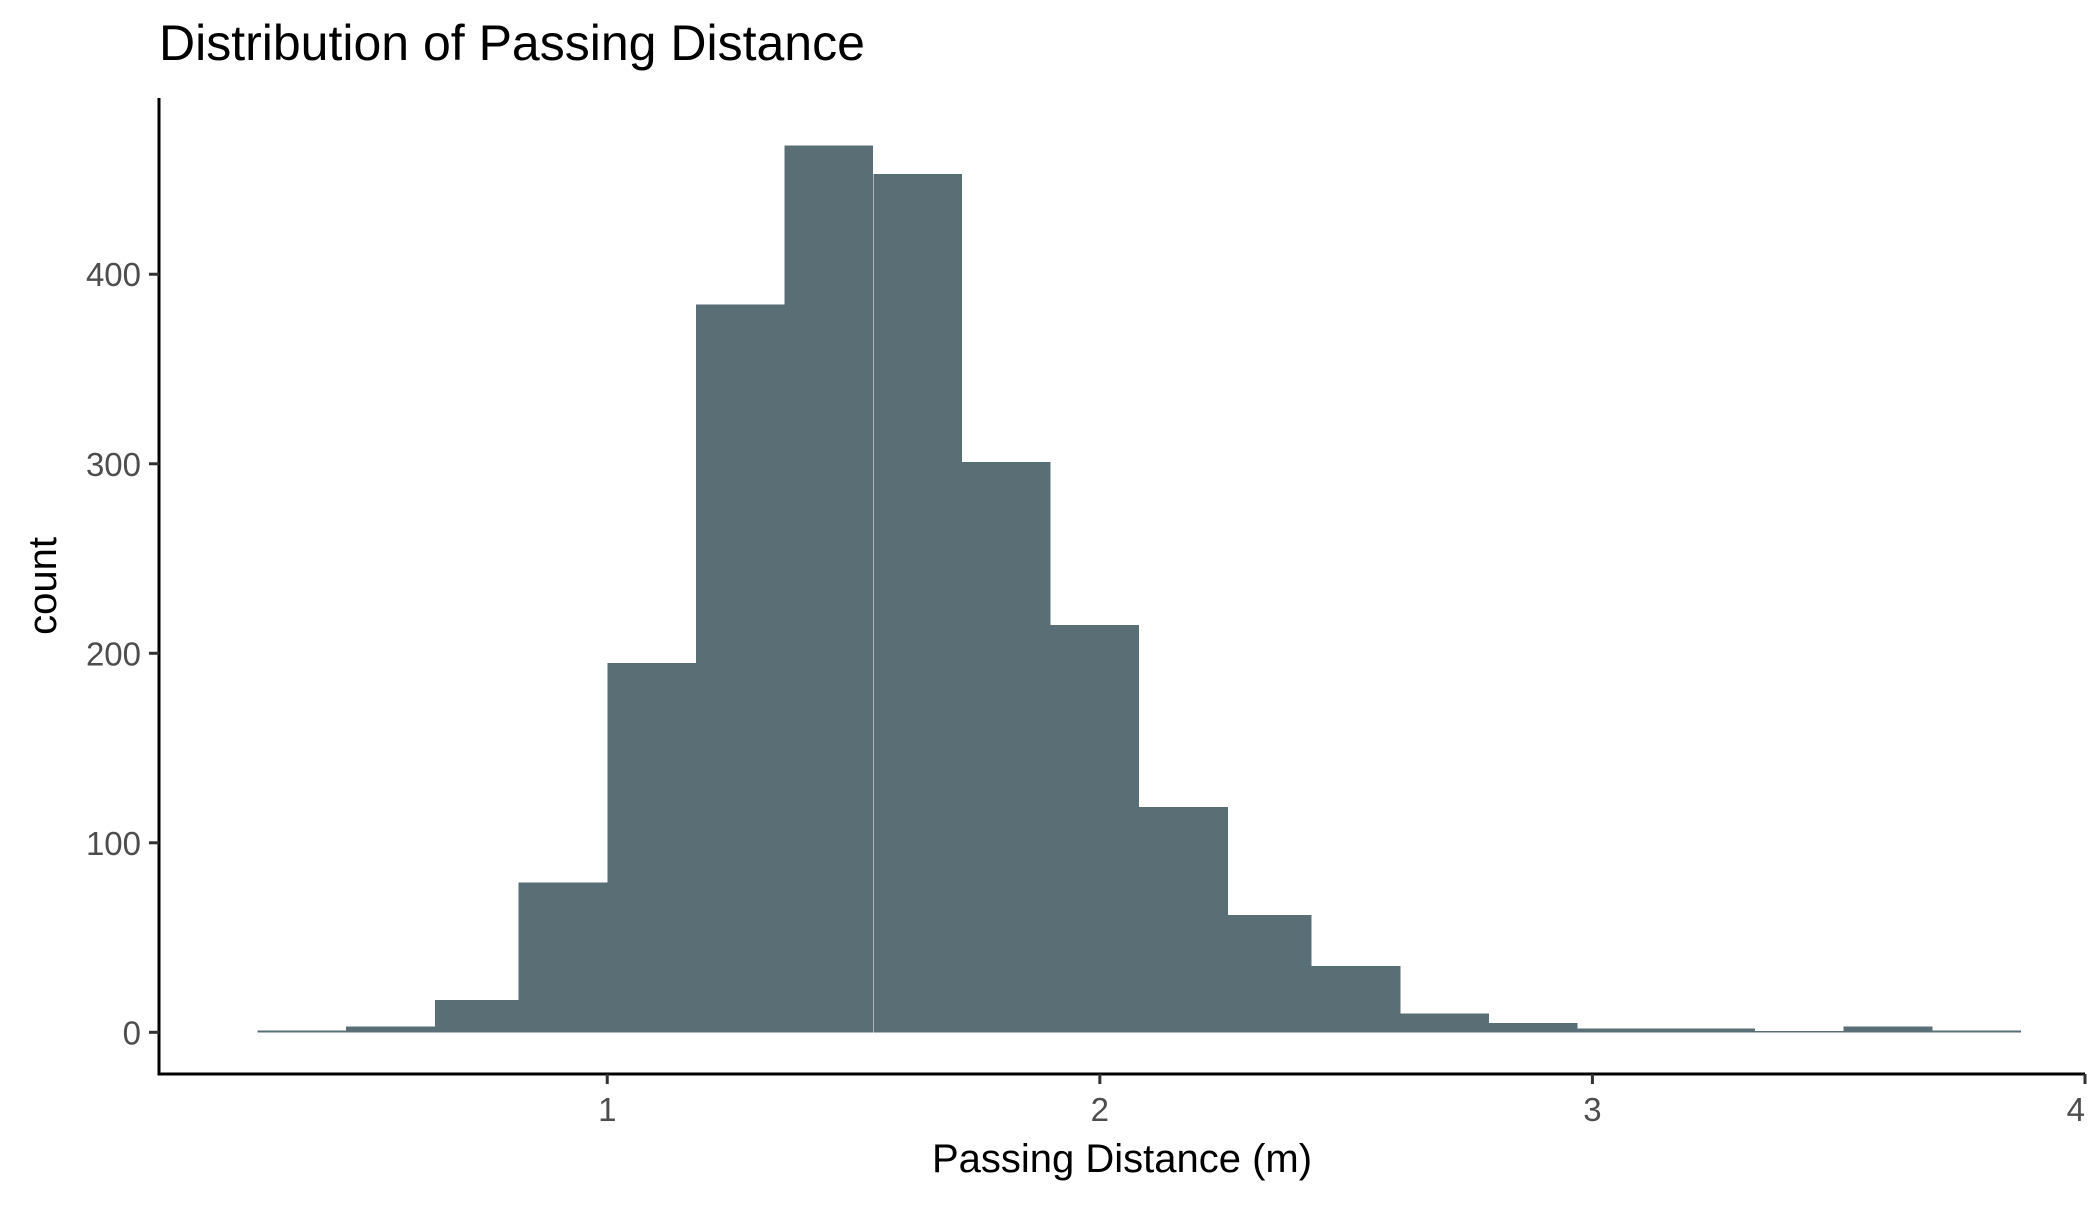  What do you see at coordinates (512, 43) in the screenshot?
I see `chart-title: Distribution of Passing Distance` at bounding box center [512, 43].